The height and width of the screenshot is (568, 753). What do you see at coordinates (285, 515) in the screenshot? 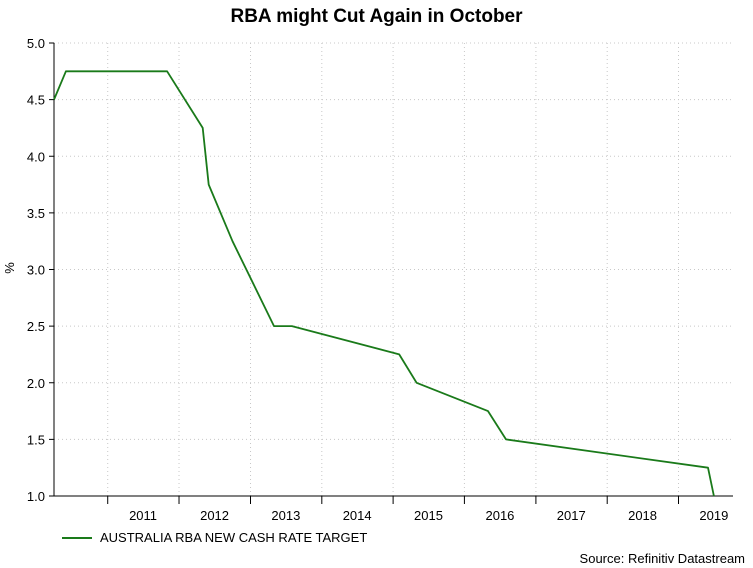
I see `x-tick-label: 2013` at bounding box center [285, 515].